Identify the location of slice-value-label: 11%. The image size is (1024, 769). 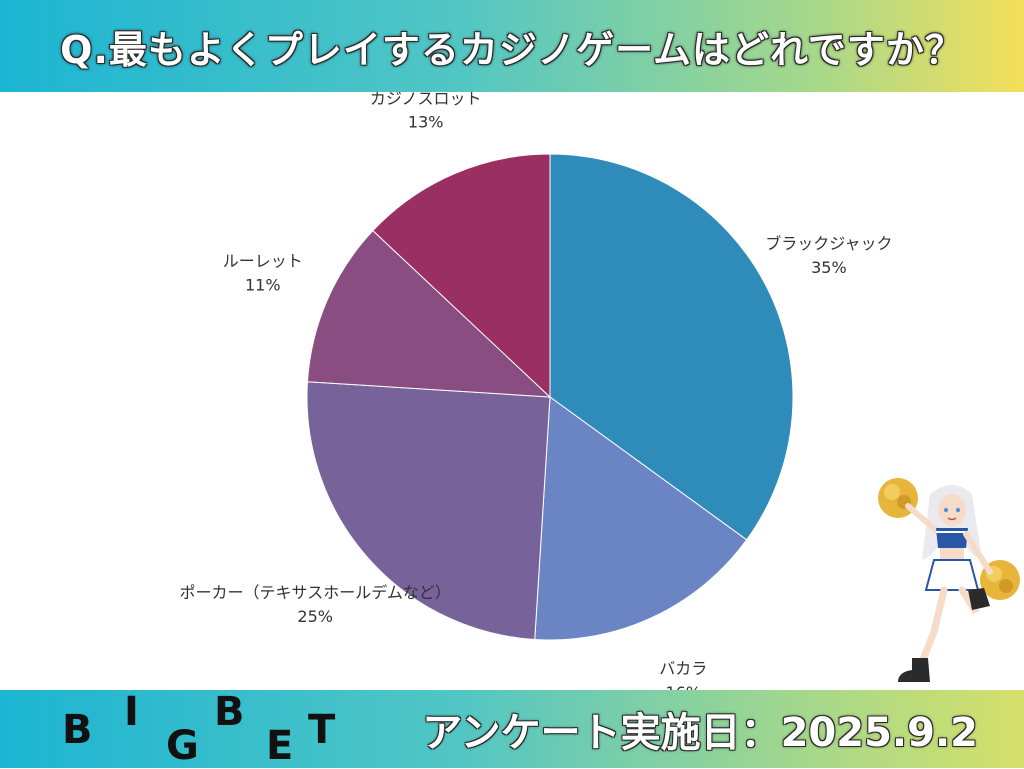
(263, 285).